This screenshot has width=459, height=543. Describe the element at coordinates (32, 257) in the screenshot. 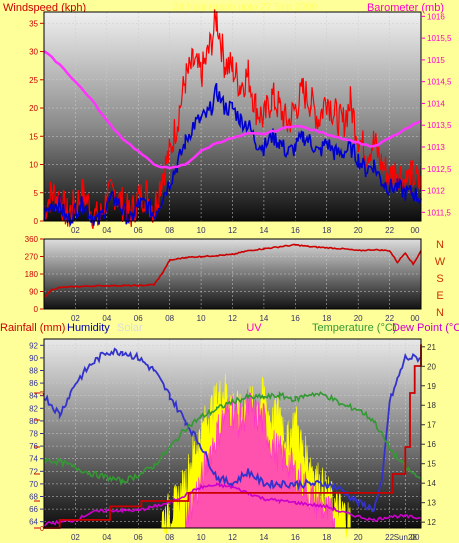

I see `direction-y-tick-label: 270` at that location.